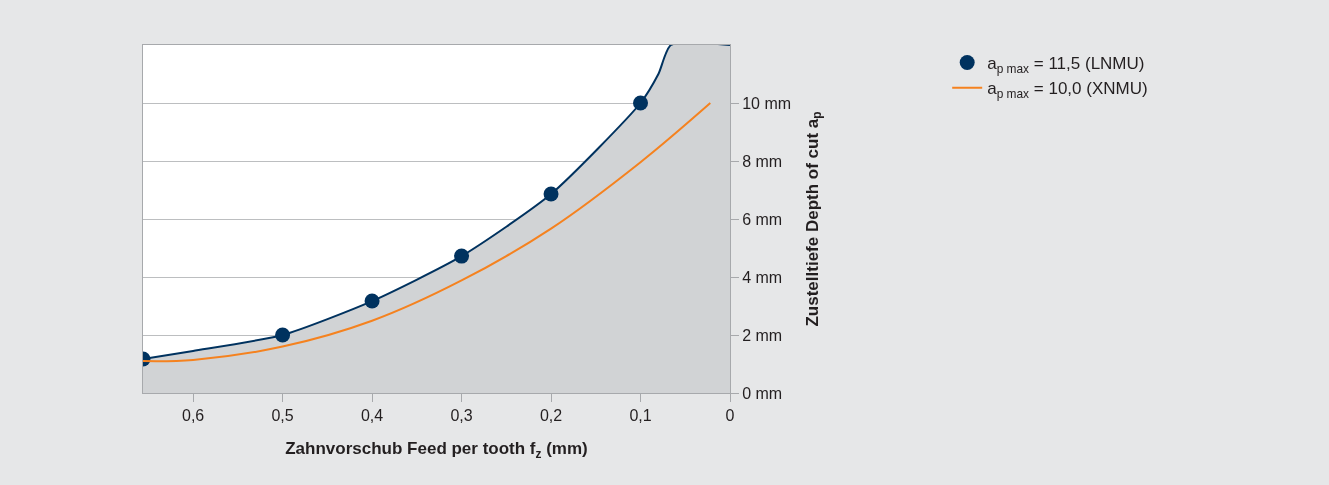  Describe the element at coordinates (640, 416) in the screenshot. I see `x-tick-label: 0,1` at that location.